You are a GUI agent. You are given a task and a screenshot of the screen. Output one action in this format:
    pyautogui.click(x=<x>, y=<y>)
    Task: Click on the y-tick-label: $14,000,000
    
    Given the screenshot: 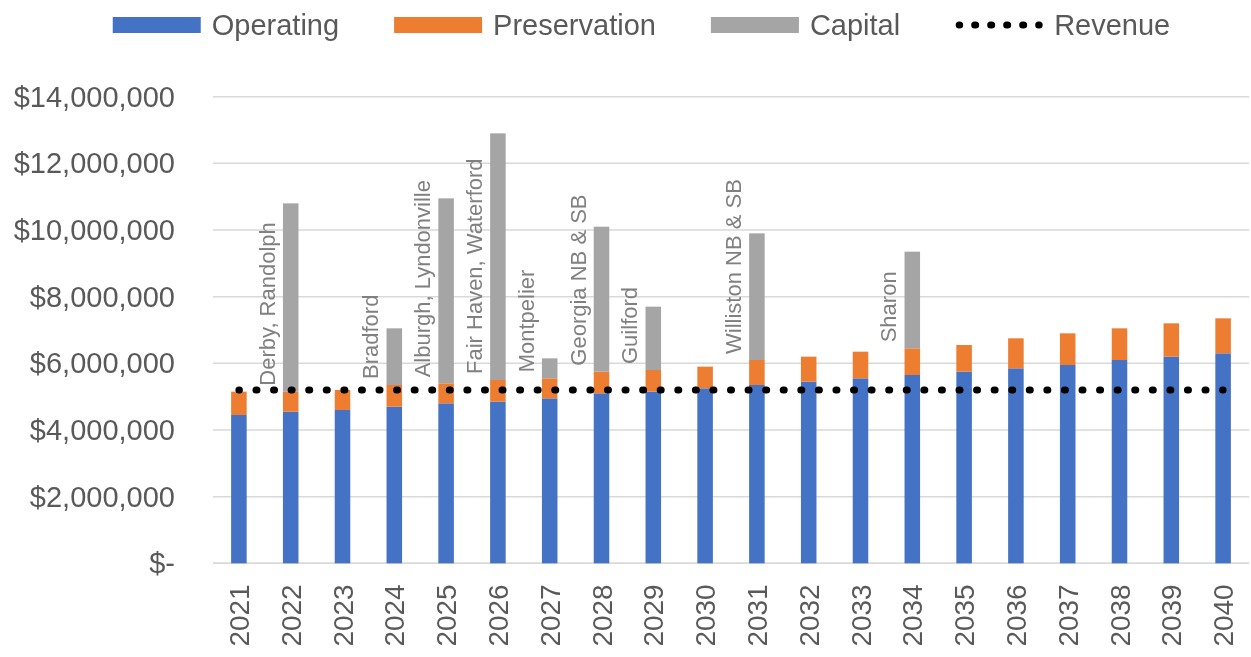 What is the action you would take?
    pyautogui.click(x=94, y=96)
    